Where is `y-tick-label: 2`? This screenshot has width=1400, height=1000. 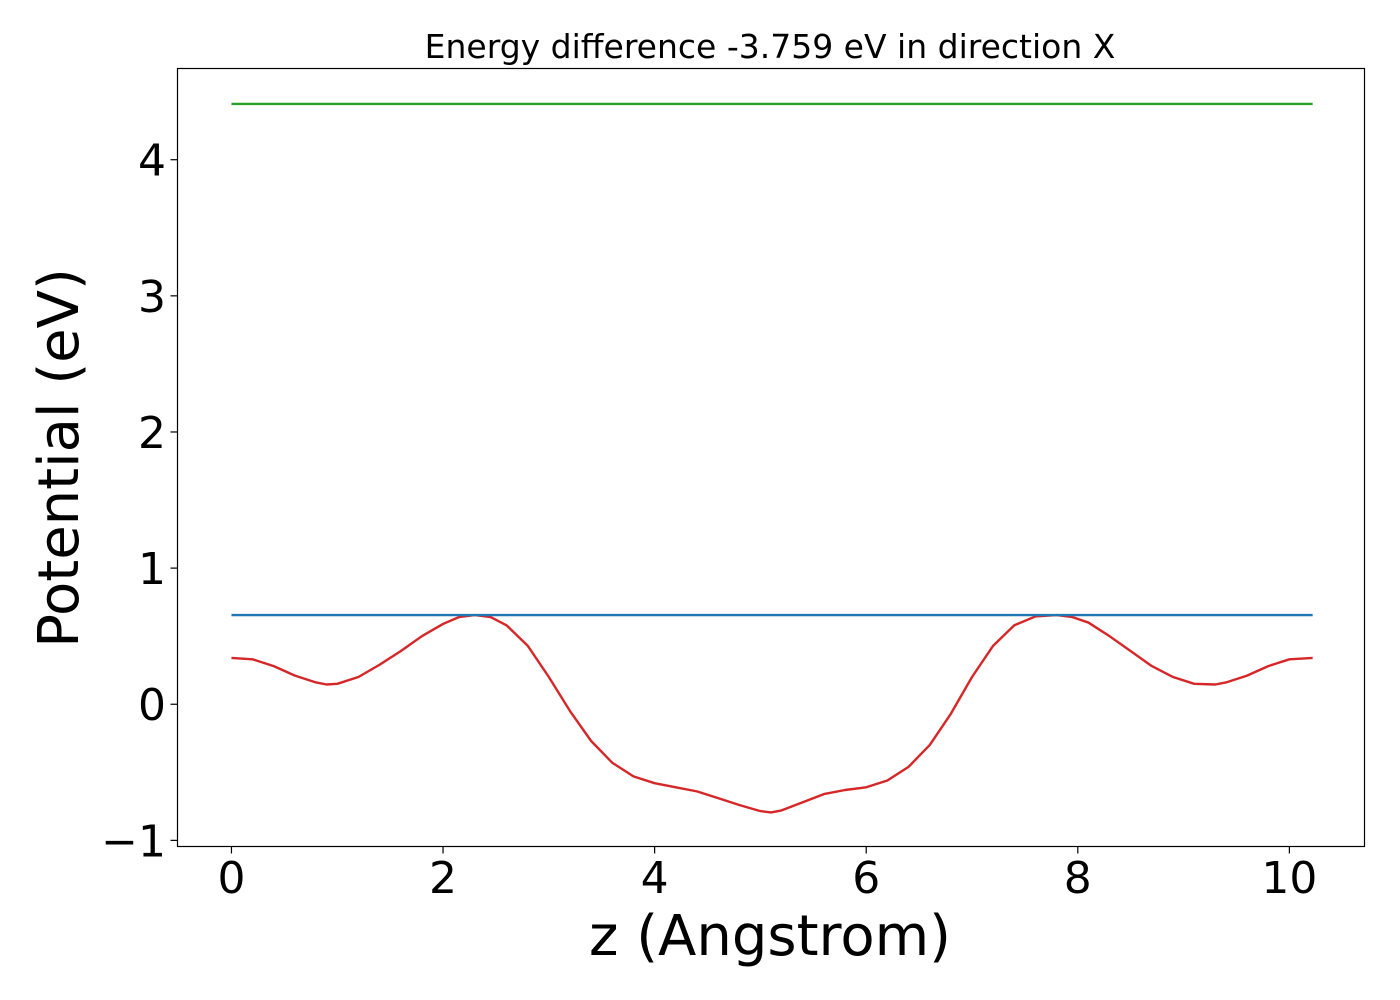 y-tick-label: 2 is located at coordinates (152, 433).